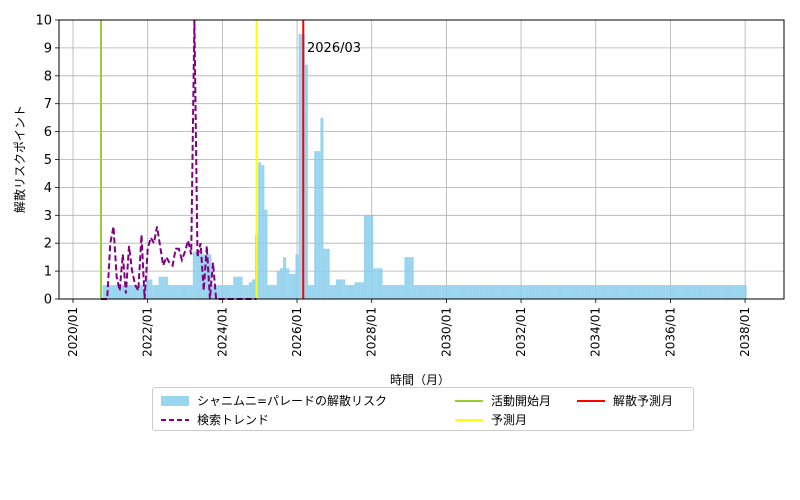 The height and width of the screenshot is (500, 800). What do you see at coordinates (292, 401) in the screenshot?
I see `legend-label-risk: シャニムニ=パレードの解散リスク` at bounding box center [292, 401].